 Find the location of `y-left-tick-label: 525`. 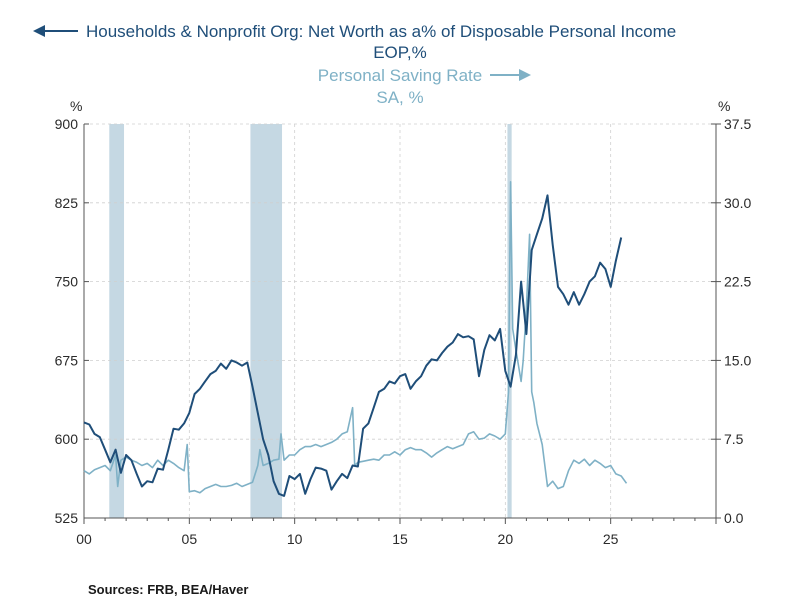

y-left-tick-label: 525 is located at coordinates (67, 518).